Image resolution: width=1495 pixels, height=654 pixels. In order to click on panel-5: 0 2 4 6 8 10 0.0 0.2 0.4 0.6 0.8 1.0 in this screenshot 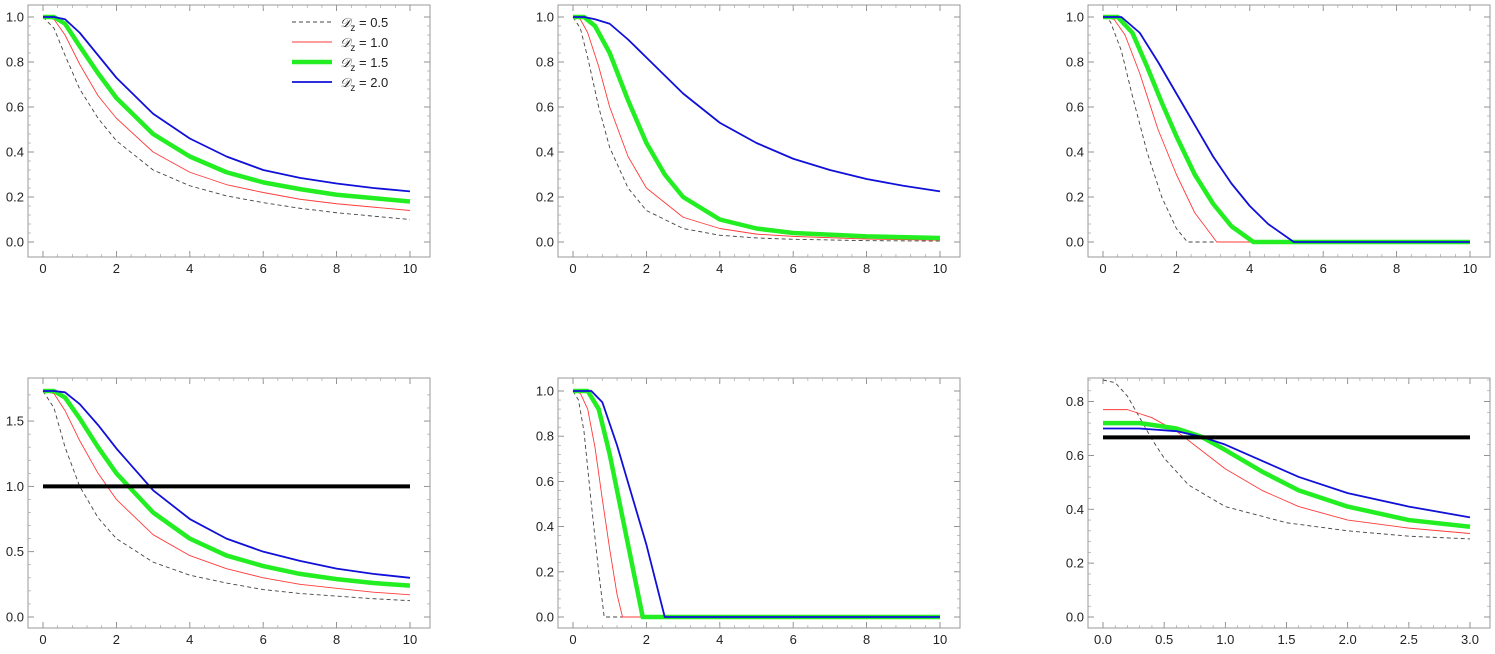, I will do `click(748, 512)`.